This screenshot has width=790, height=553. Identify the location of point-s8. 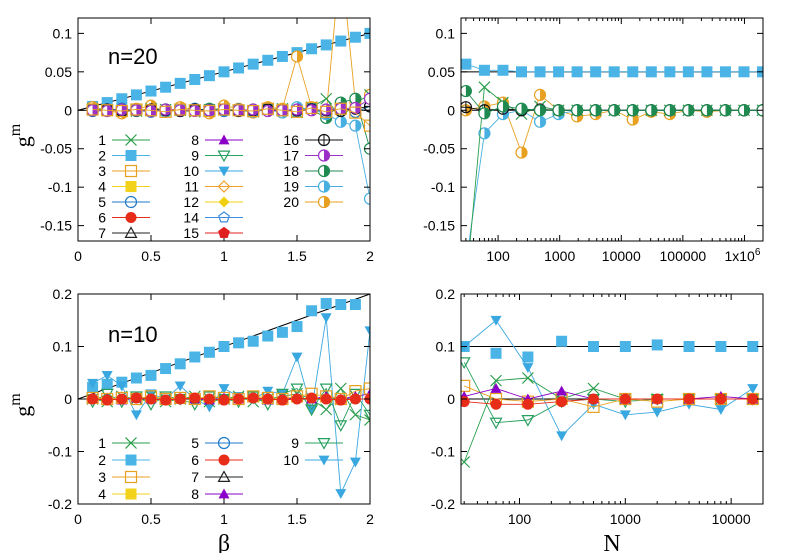
(496, 388).